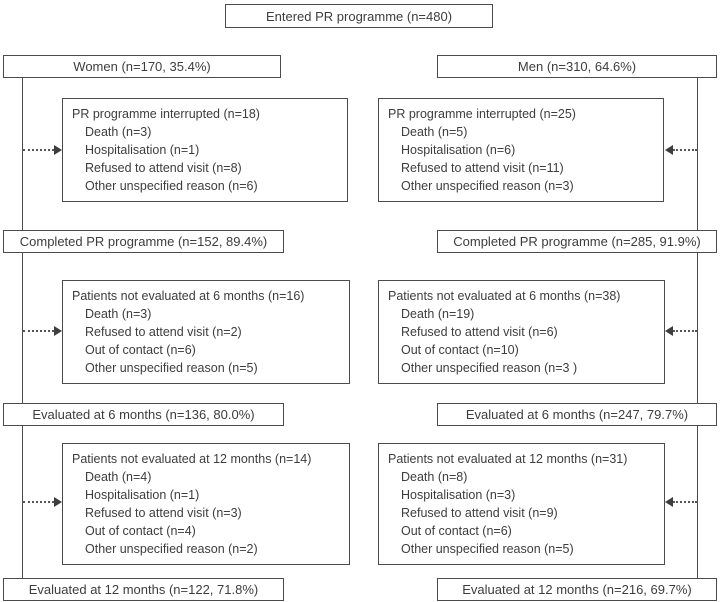  I want to click on women-evaluated-6m-box: Evaluated at 6 months (n=136, 80.0%), so click(143, 414).